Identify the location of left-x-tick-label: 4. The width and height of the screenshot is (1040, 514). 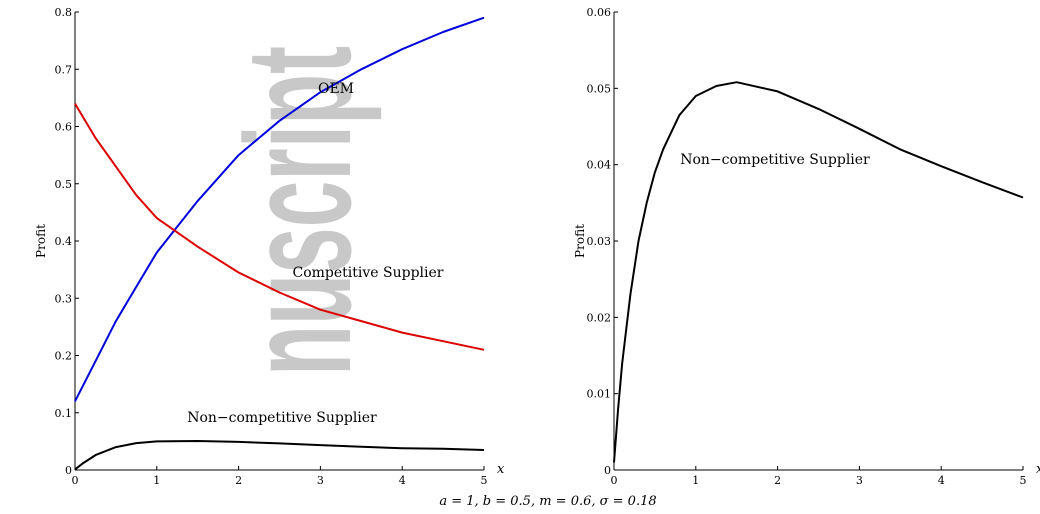
(402, 480).